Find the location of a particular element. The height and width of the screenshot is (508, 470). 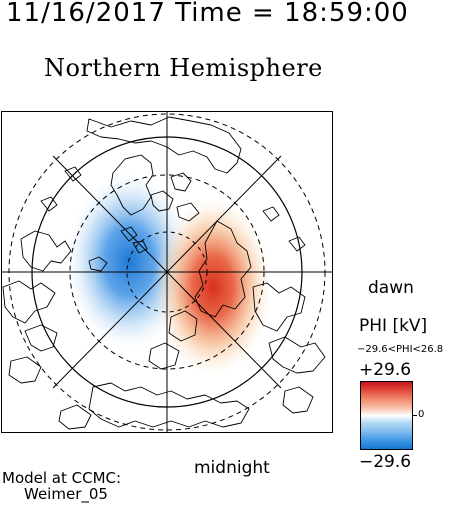

meridian-nw is located at coordinates (110, 214).